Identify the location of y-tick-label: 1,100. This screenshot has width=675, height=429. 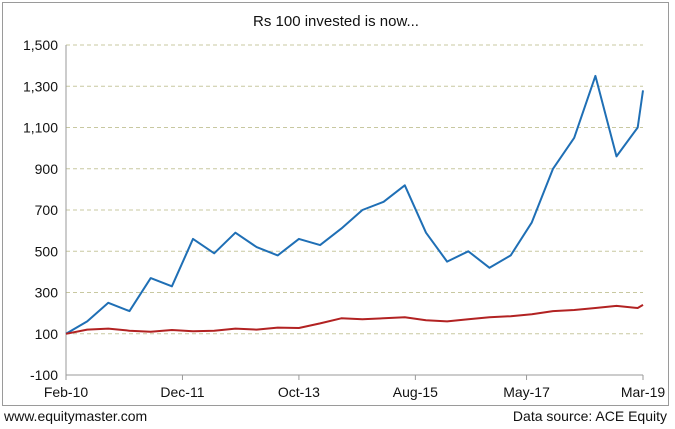
(40, 128).